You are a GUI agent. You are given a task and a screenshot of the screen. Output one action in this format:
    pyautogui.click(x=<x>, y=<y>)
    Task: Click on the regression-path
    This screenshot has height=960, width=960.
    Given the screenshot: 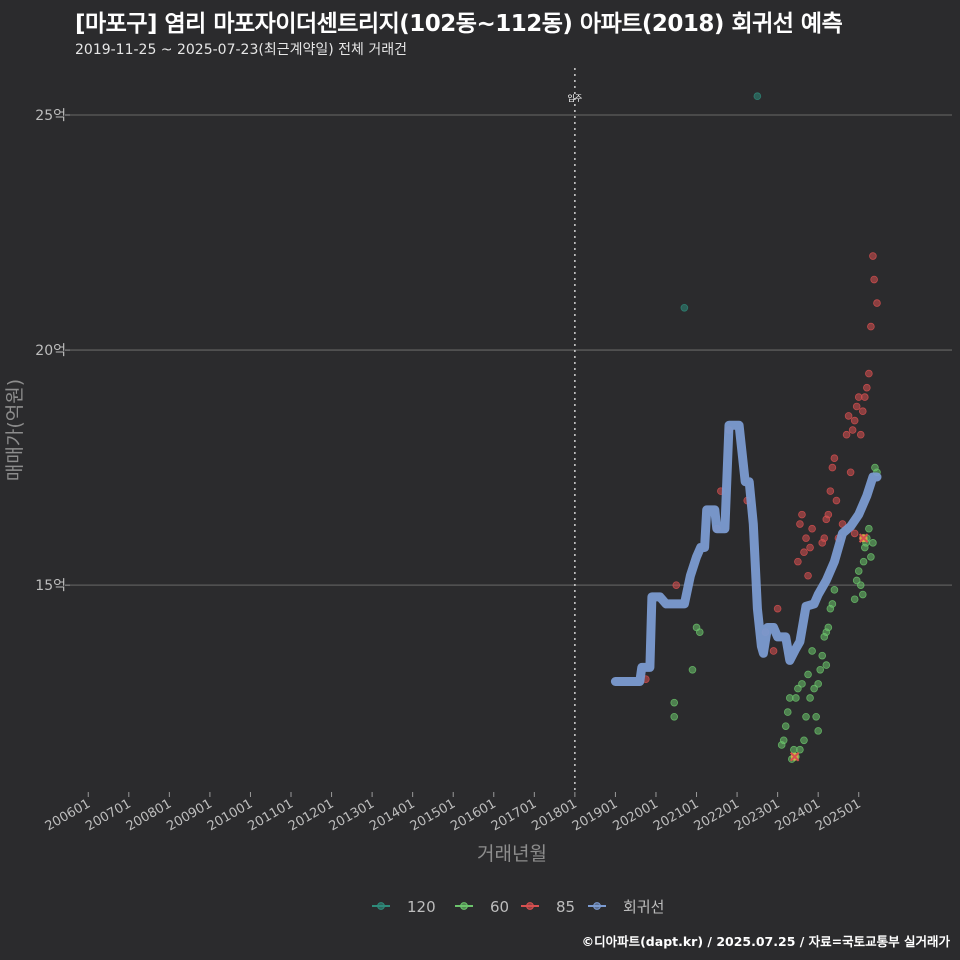 What is the action you would take?
    pyautogui.click(x=746, y=553)
    